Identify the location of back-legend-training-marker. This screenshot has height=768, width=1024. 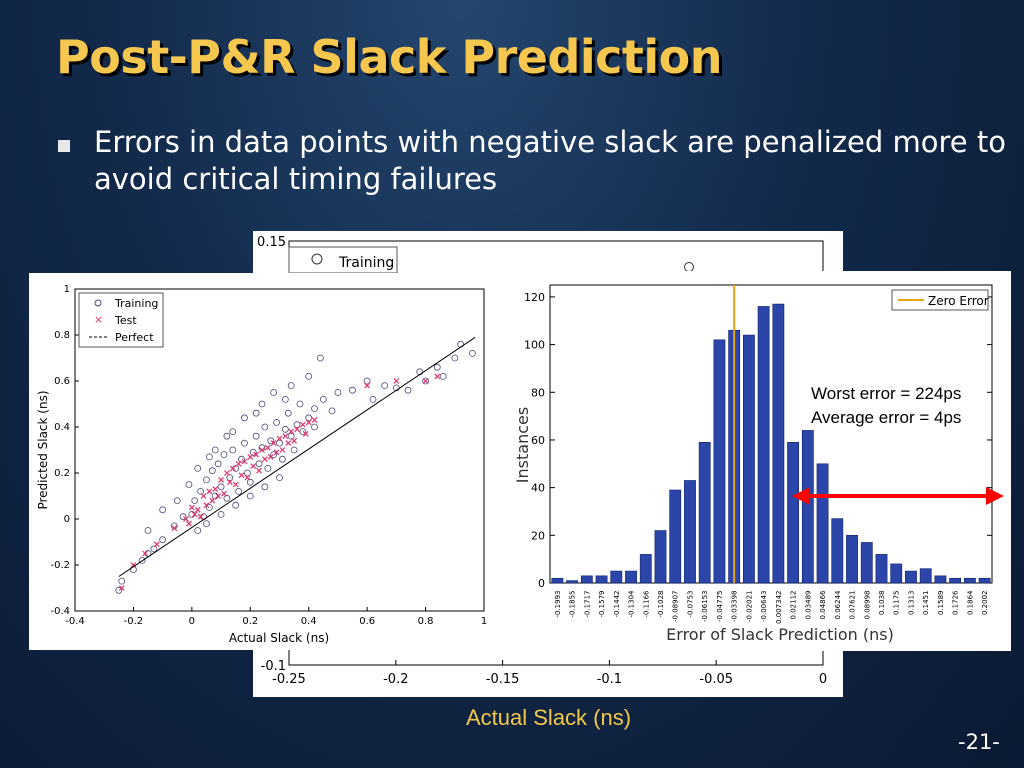
(317, 259).